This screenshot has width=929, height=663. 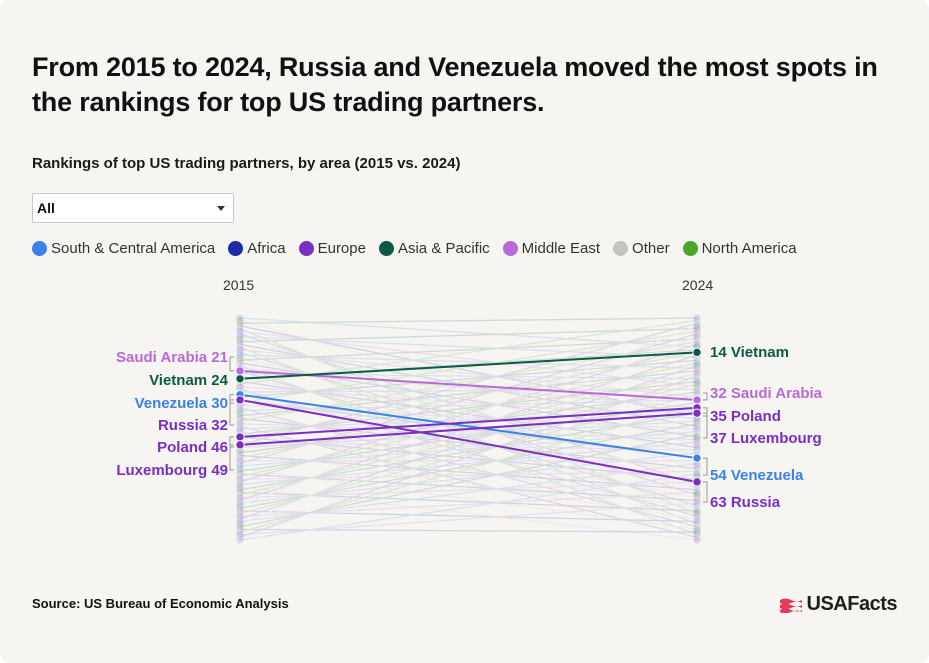 What do you see at coordinates (133, 208) in the screenshot?
I see `area-filter-select: All` at bounding box center [133, 208].